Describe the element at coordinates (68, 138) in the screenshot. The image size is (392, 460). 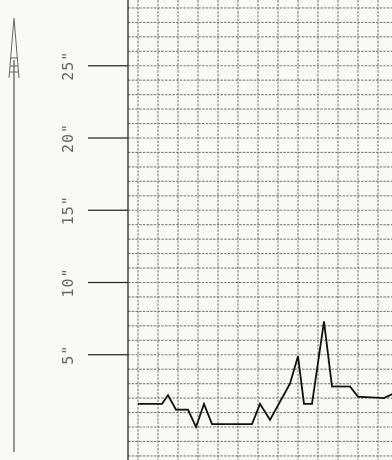
I see `y-tick-label: 20"` at that location.